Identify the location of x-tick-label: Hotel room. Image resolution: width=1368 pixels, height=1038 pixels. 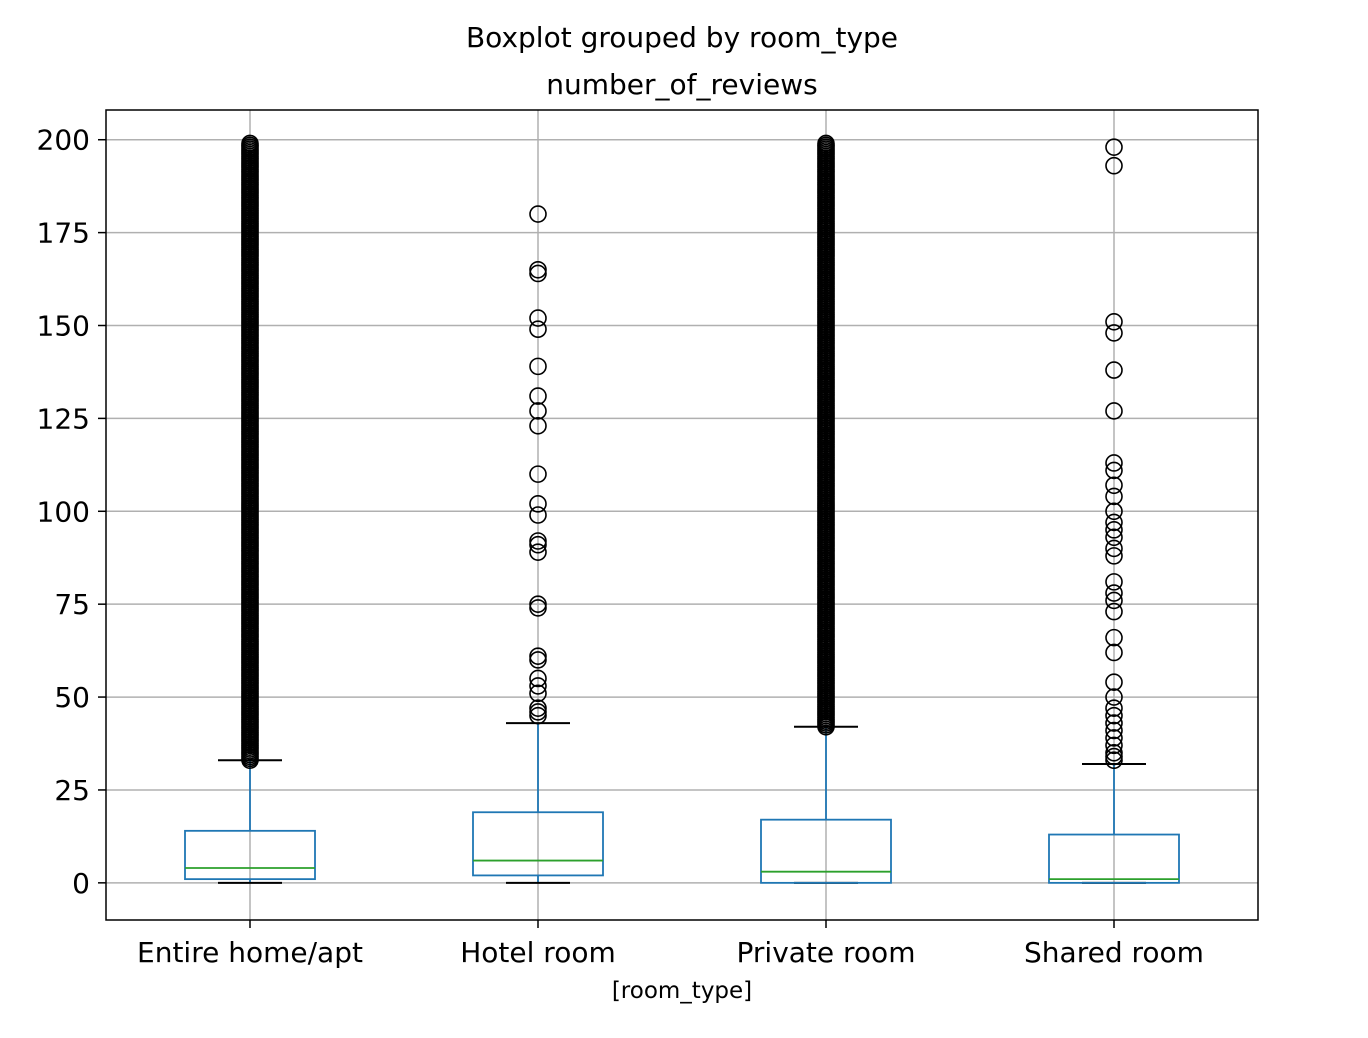
(538, 952).